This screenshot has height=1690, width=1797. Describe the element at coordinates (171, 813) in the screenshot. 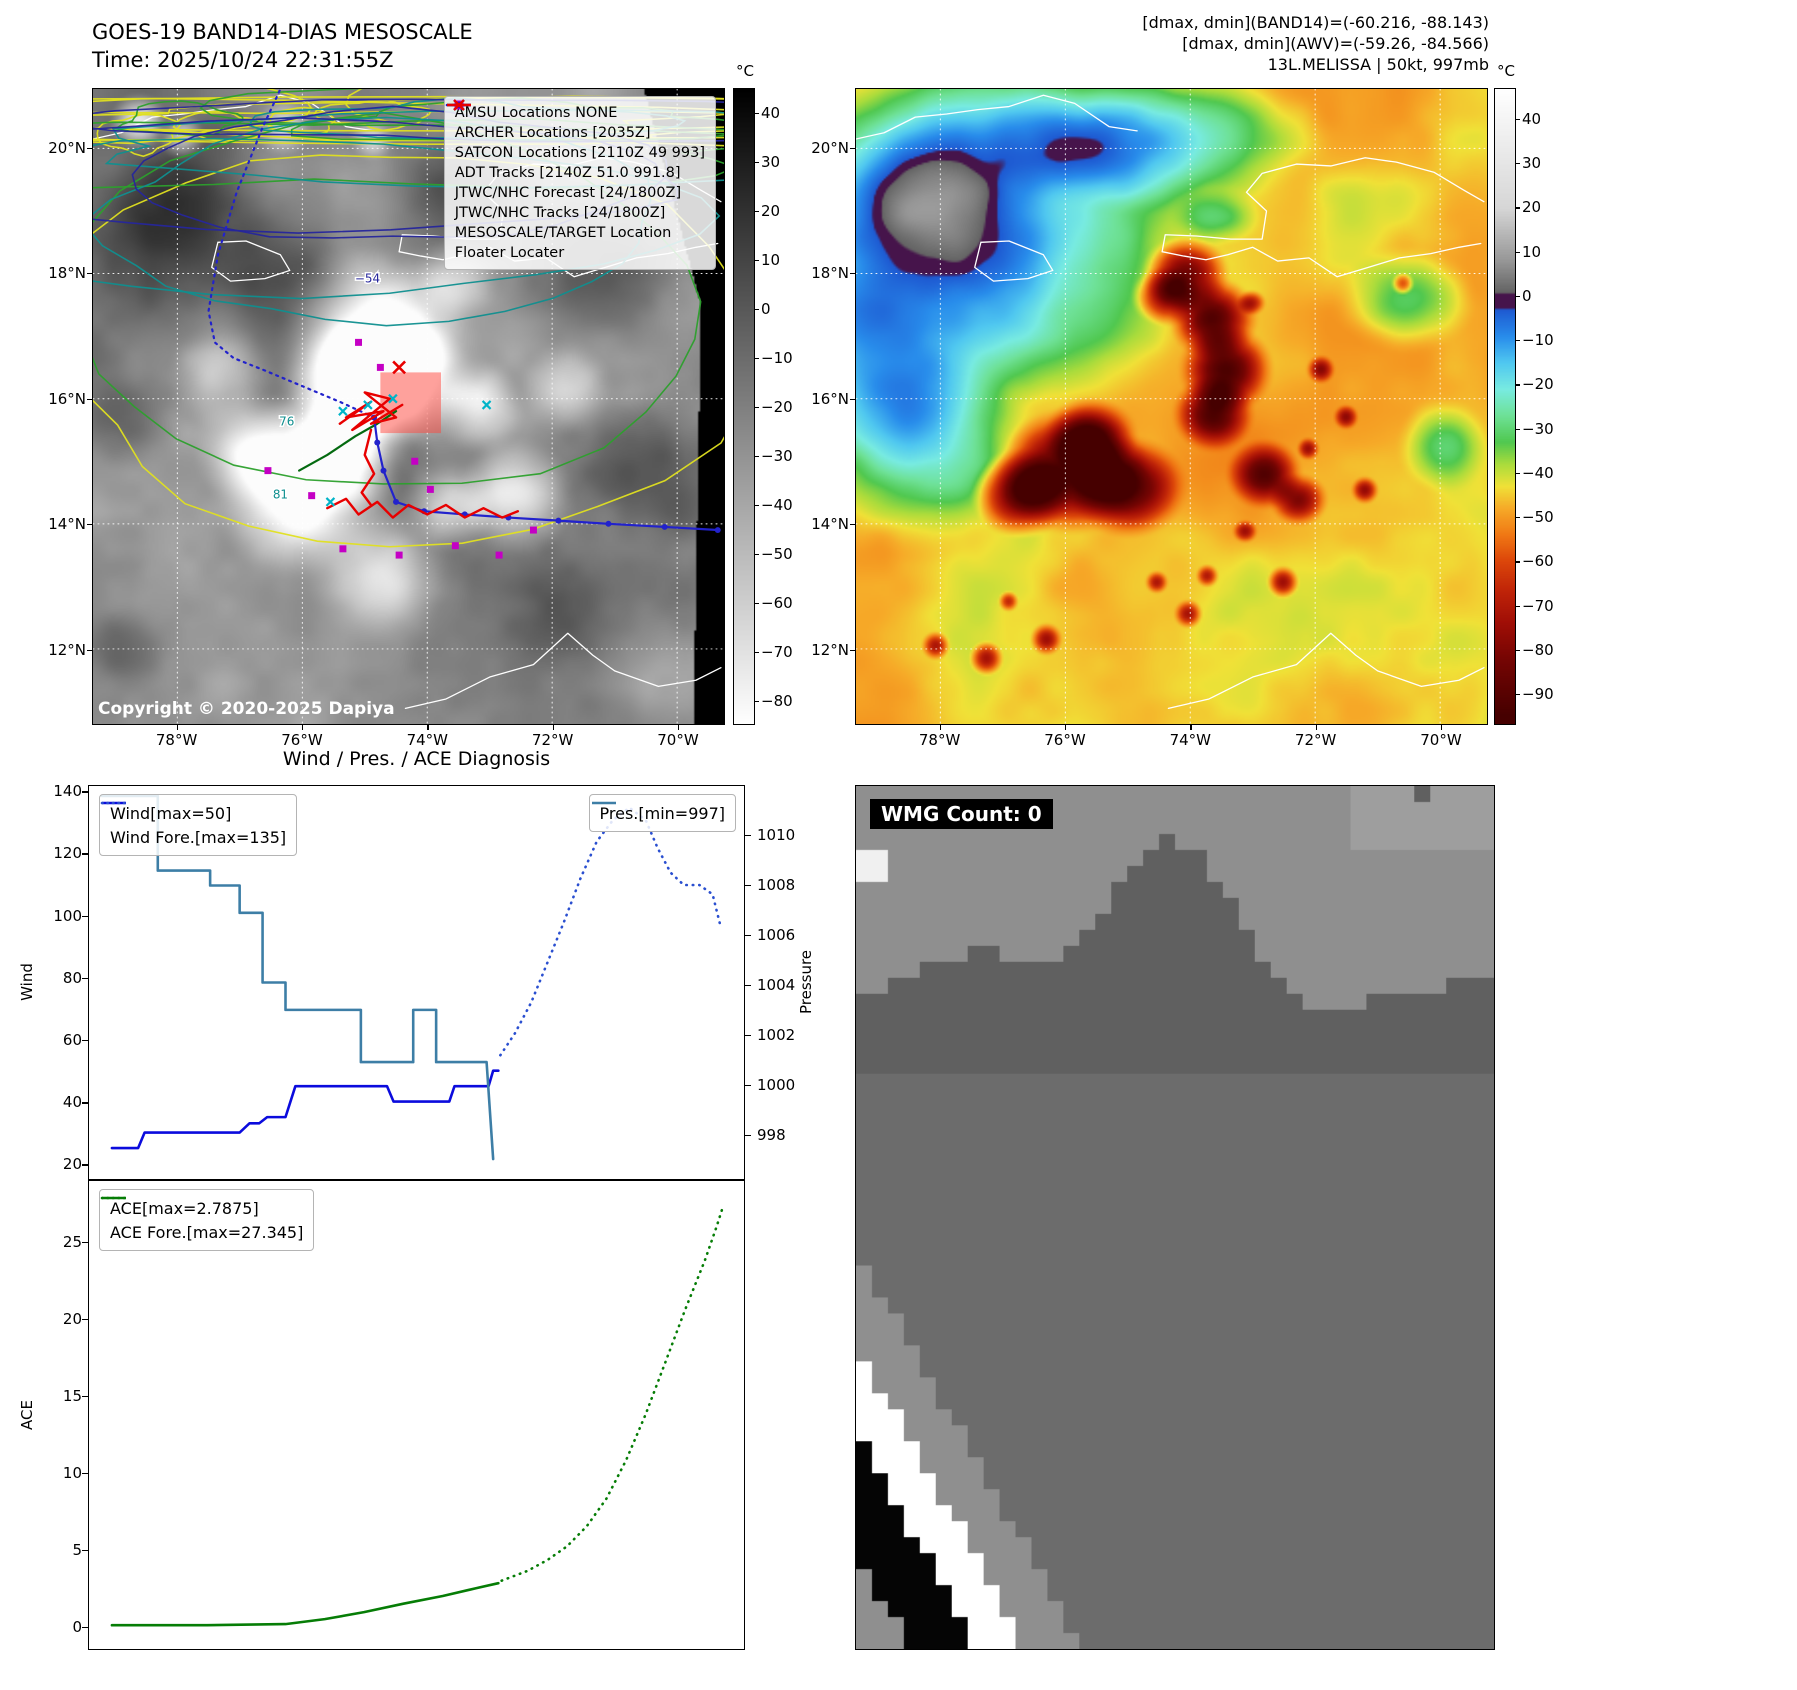

I see `legend-label: Wind[max=50]` at that location.